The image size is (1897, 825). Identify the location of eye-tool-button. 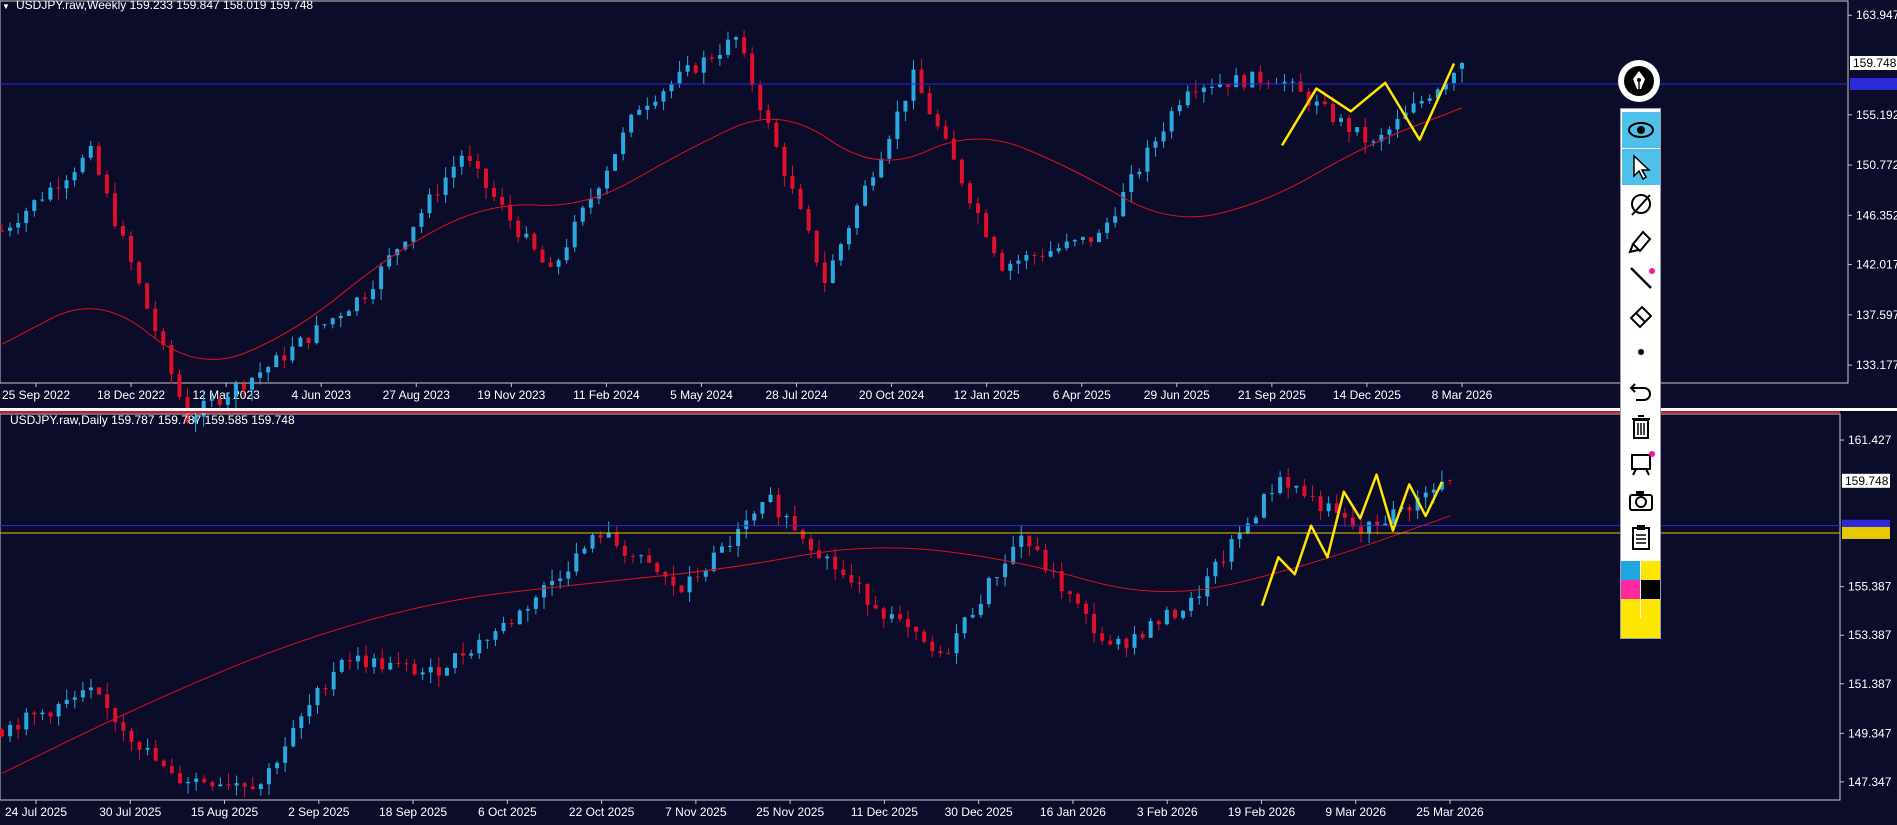
(1641, 130).